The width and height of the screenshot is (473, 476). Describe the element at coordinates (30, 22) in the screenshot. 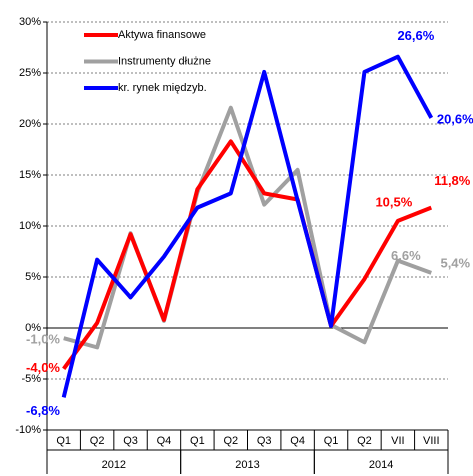

I see `y-tick-label: 30%` at that location.